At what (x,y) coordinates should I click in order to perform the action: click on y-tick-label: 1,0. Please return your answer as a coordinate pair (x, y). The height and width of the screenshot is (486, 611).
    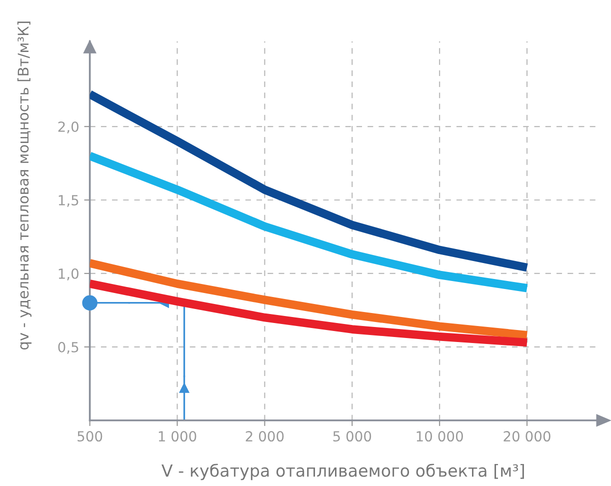
    Looking at the image, I should click on (68, 274).